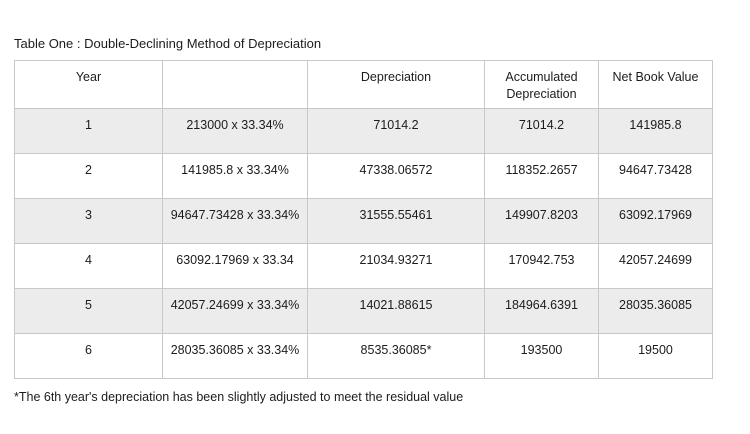 Image resolution: width=750 pixels, height=434 pixels. I want to click on cell-year: 2, so click(88, 176).